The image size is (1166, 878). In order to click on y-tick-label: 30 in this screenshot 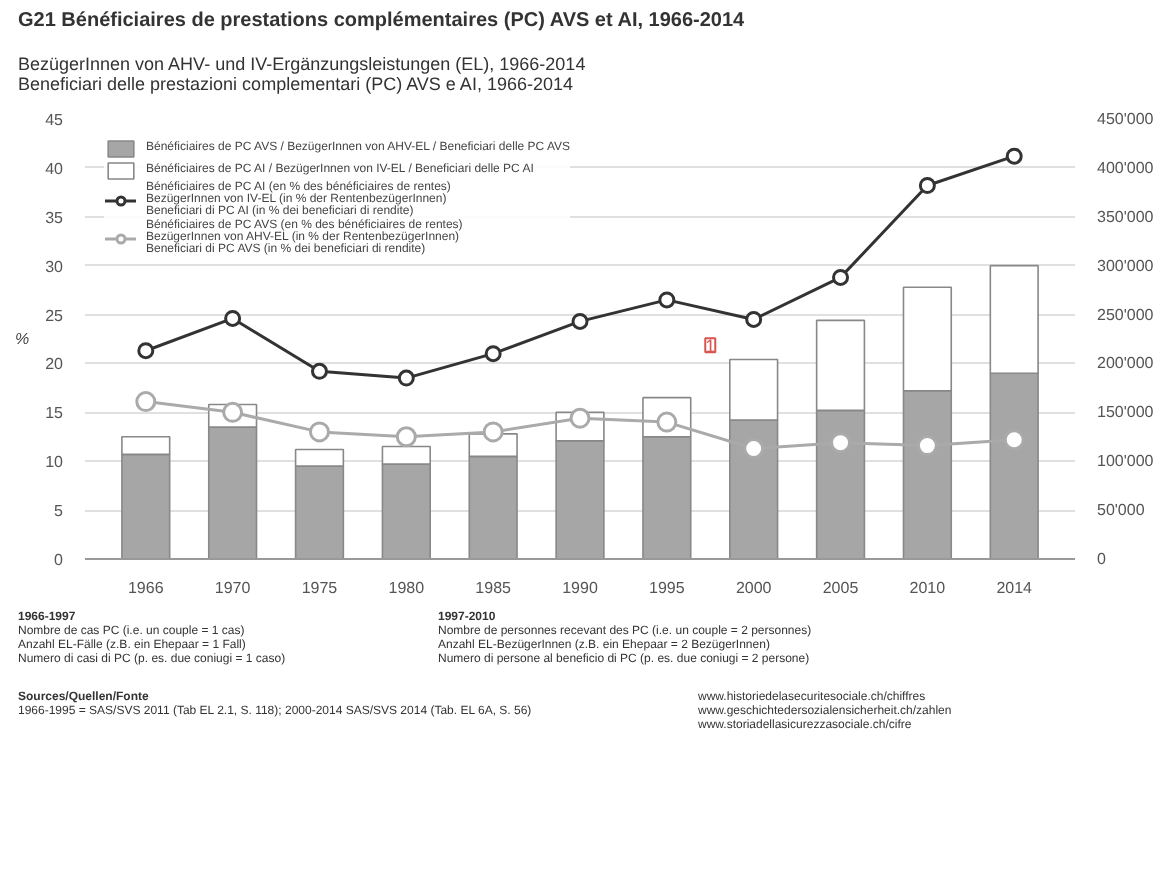, I will do `click(55, 267)`.